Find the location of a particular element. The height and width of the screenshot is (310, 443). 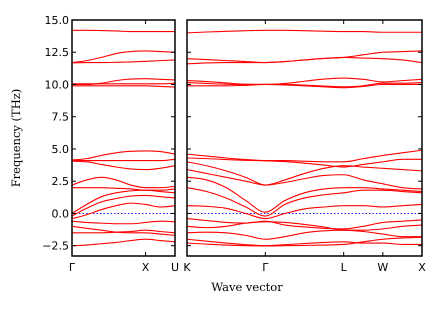

x-axis-title: Wave vector is located at coordinates (247, 287).